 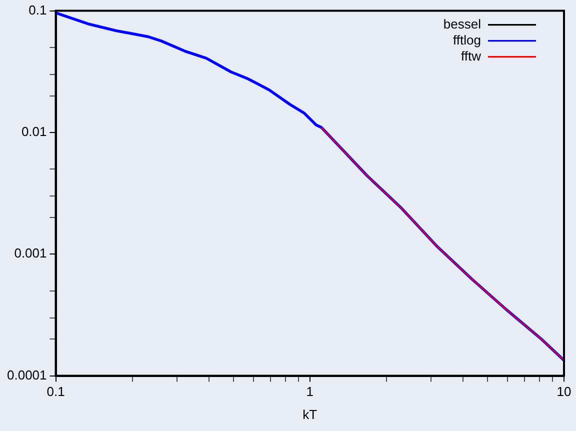 I want to click on y-tick-label: 0.001, so click(x=30, y=253).